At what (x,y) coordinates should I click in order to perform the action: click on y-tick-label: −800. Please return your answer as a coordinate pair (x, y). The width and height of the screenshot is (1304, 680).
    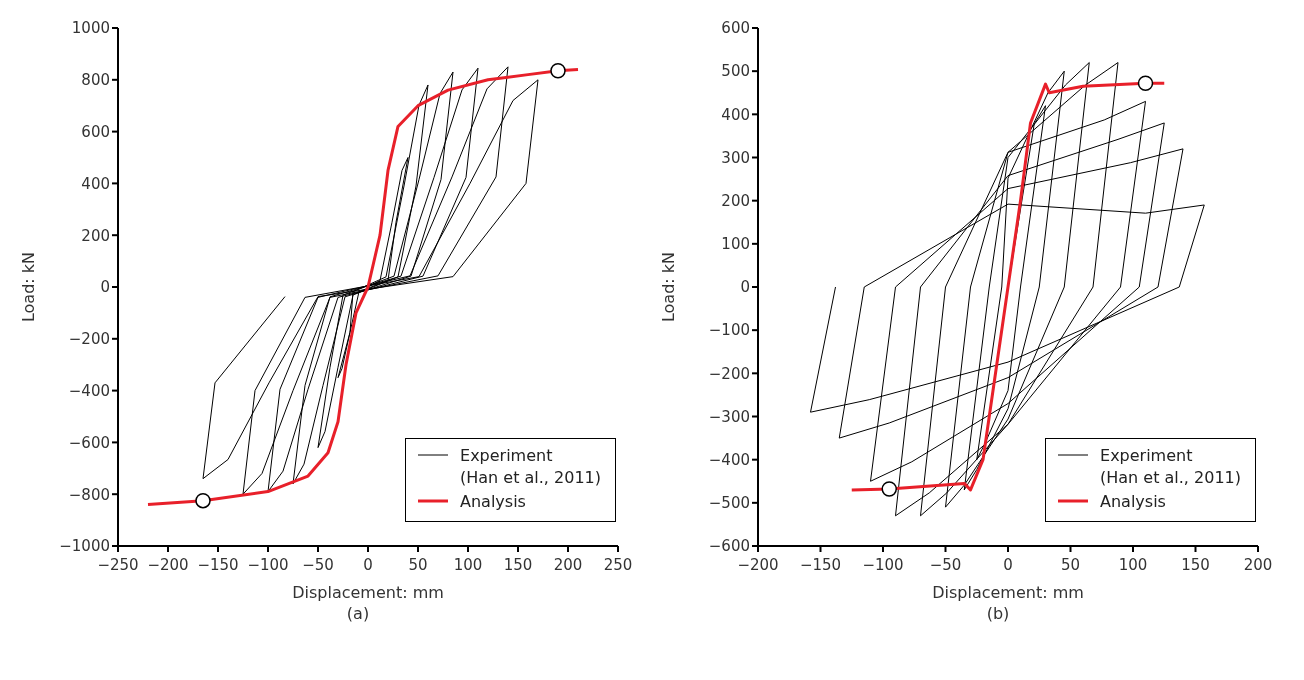
    Looking at the image, I should click on (89, 494).